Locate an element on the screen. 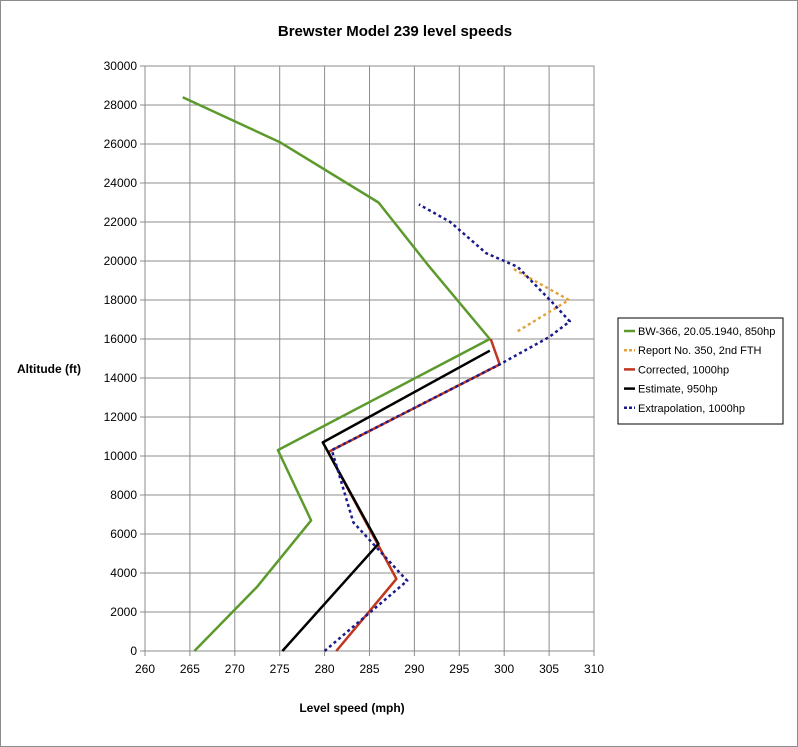  y-tick-label: 16000 is located at coordinates (121, 339).